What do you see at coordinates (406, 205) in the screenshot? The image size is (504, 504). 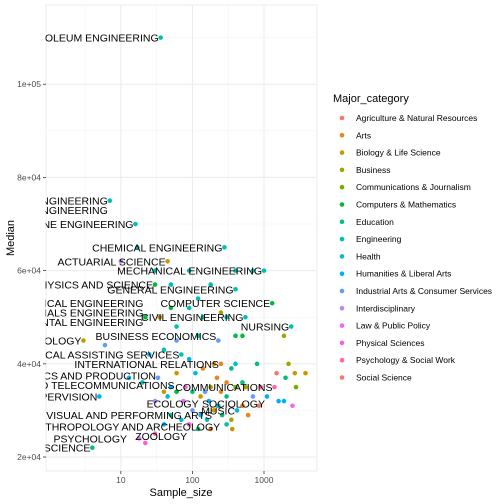 I see `legend-label: Computers & Mathematics` at bounding box center [406, 205].